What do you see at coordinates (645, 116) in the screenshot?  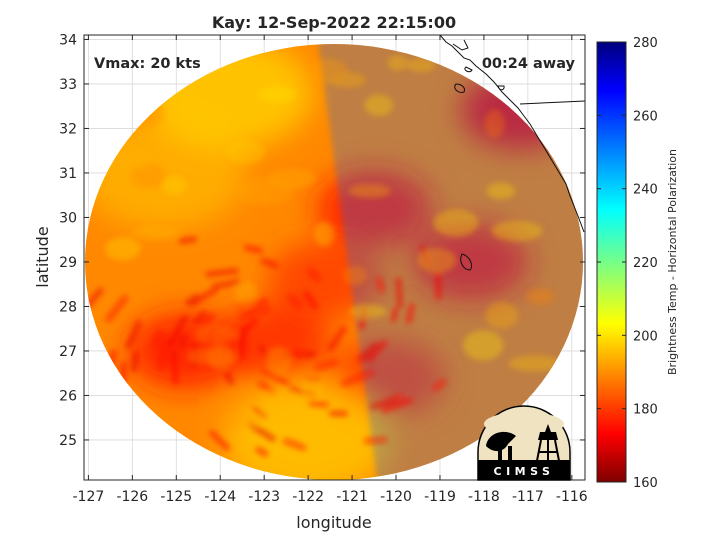 I see `colorbar-tick-label: 260` at bounding box center [645, 116].